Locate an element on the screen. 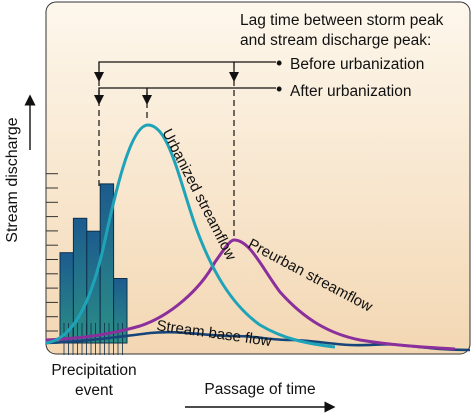 Image resolution: width=474 pixels, height=415 pixels. x-axis-label: Passage of time is located at coordinates (259, 389).